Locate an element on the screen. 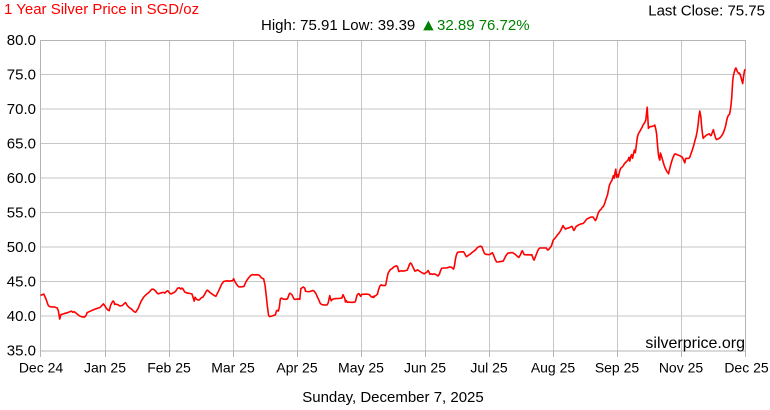 The height and width of the screenshot is (410, 770). svg-text: Jul 25 is located at coordinates (489, 368).